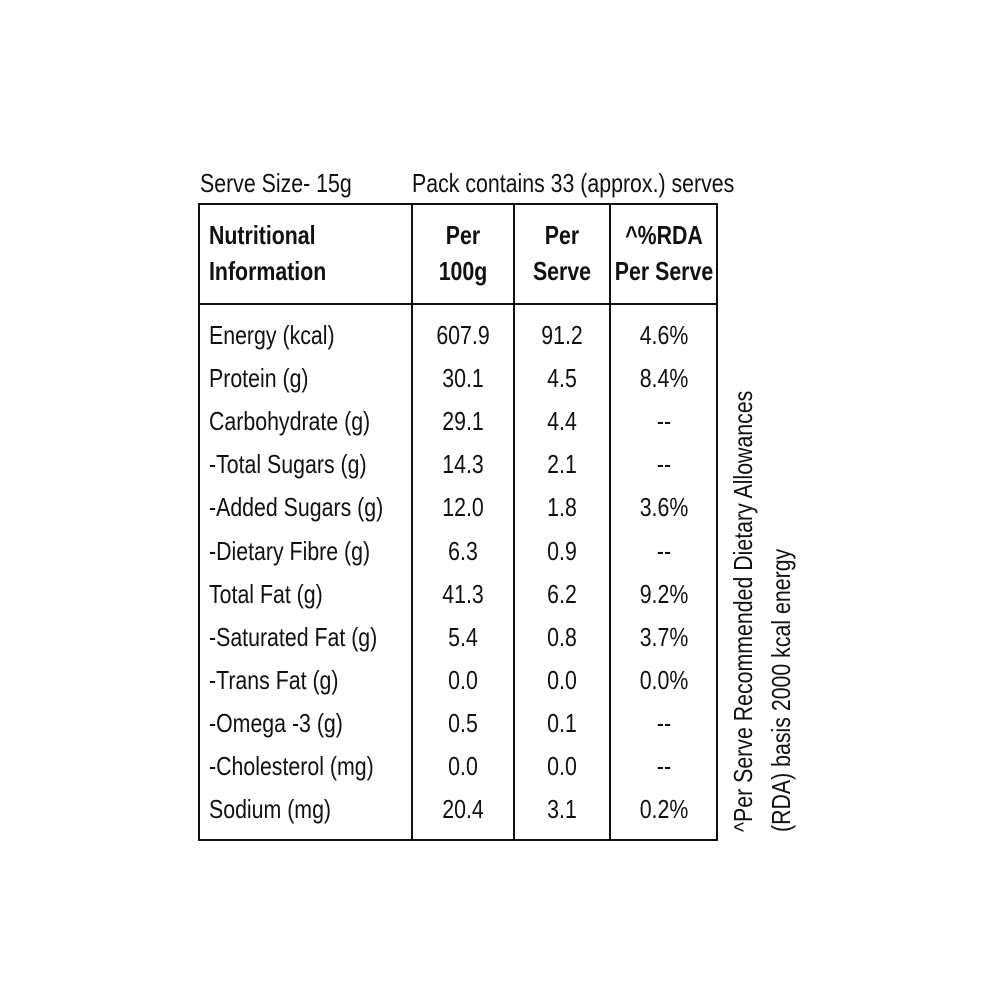 The width and height of the screenshot is (1000, 1000). I want to click on cell-value: 0.5, so click(463, 722).